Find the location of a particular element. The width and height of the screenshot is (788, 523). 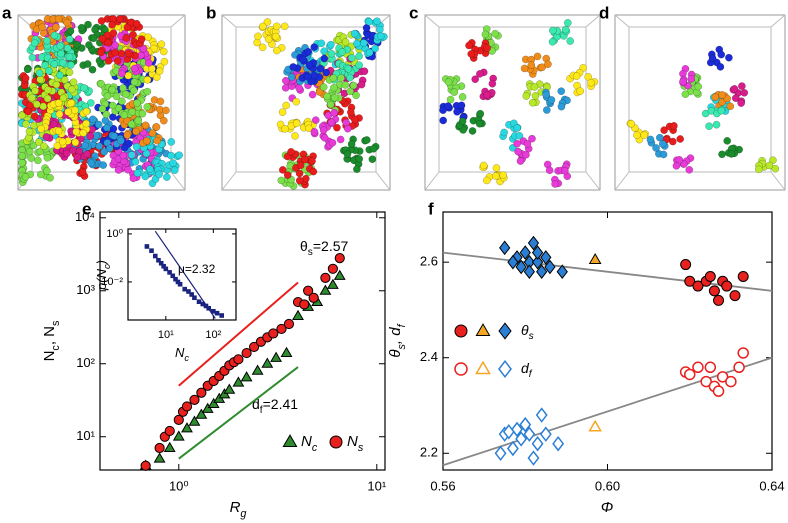

box-outer is located at coordinates (700, 102).